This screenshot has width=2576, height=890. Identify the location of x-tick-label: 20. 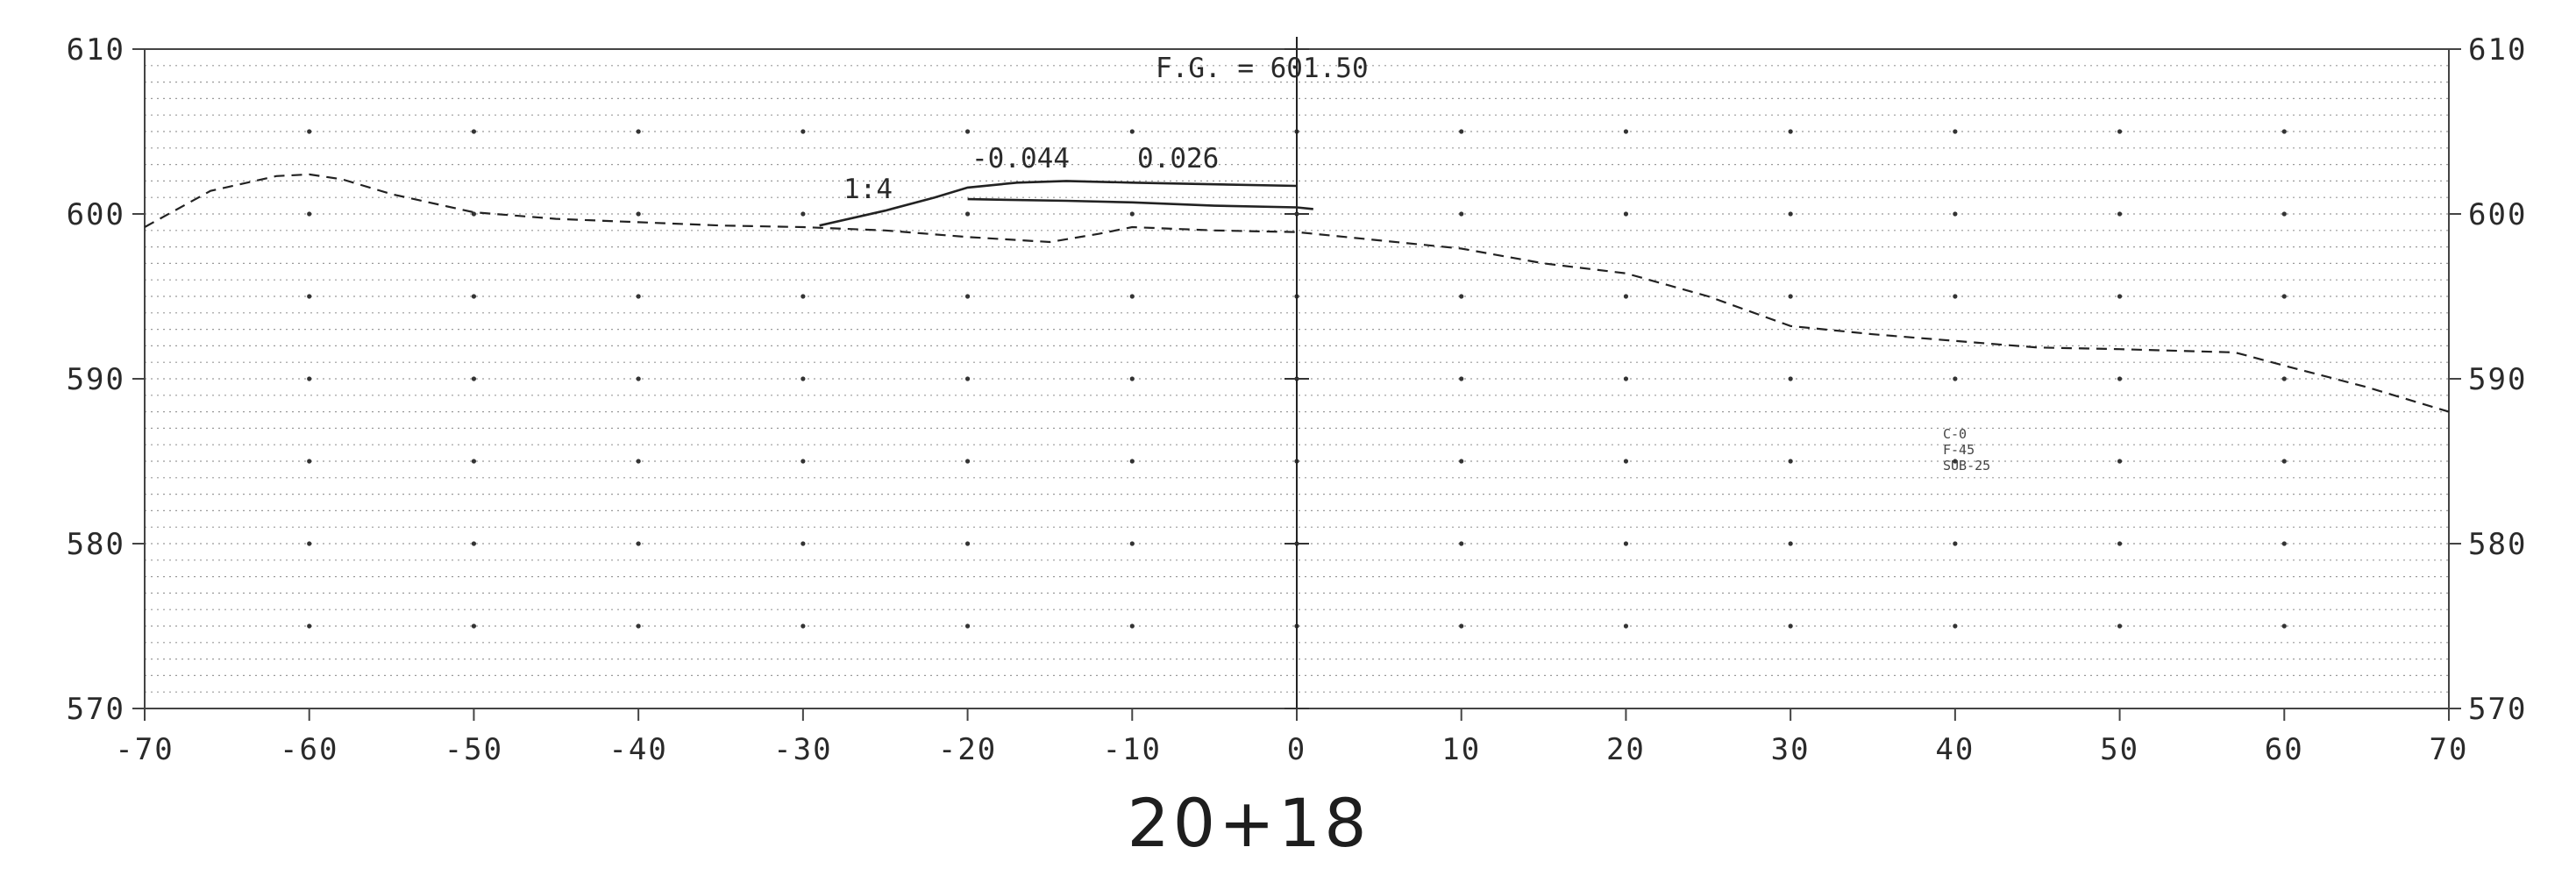
(1626, 749).